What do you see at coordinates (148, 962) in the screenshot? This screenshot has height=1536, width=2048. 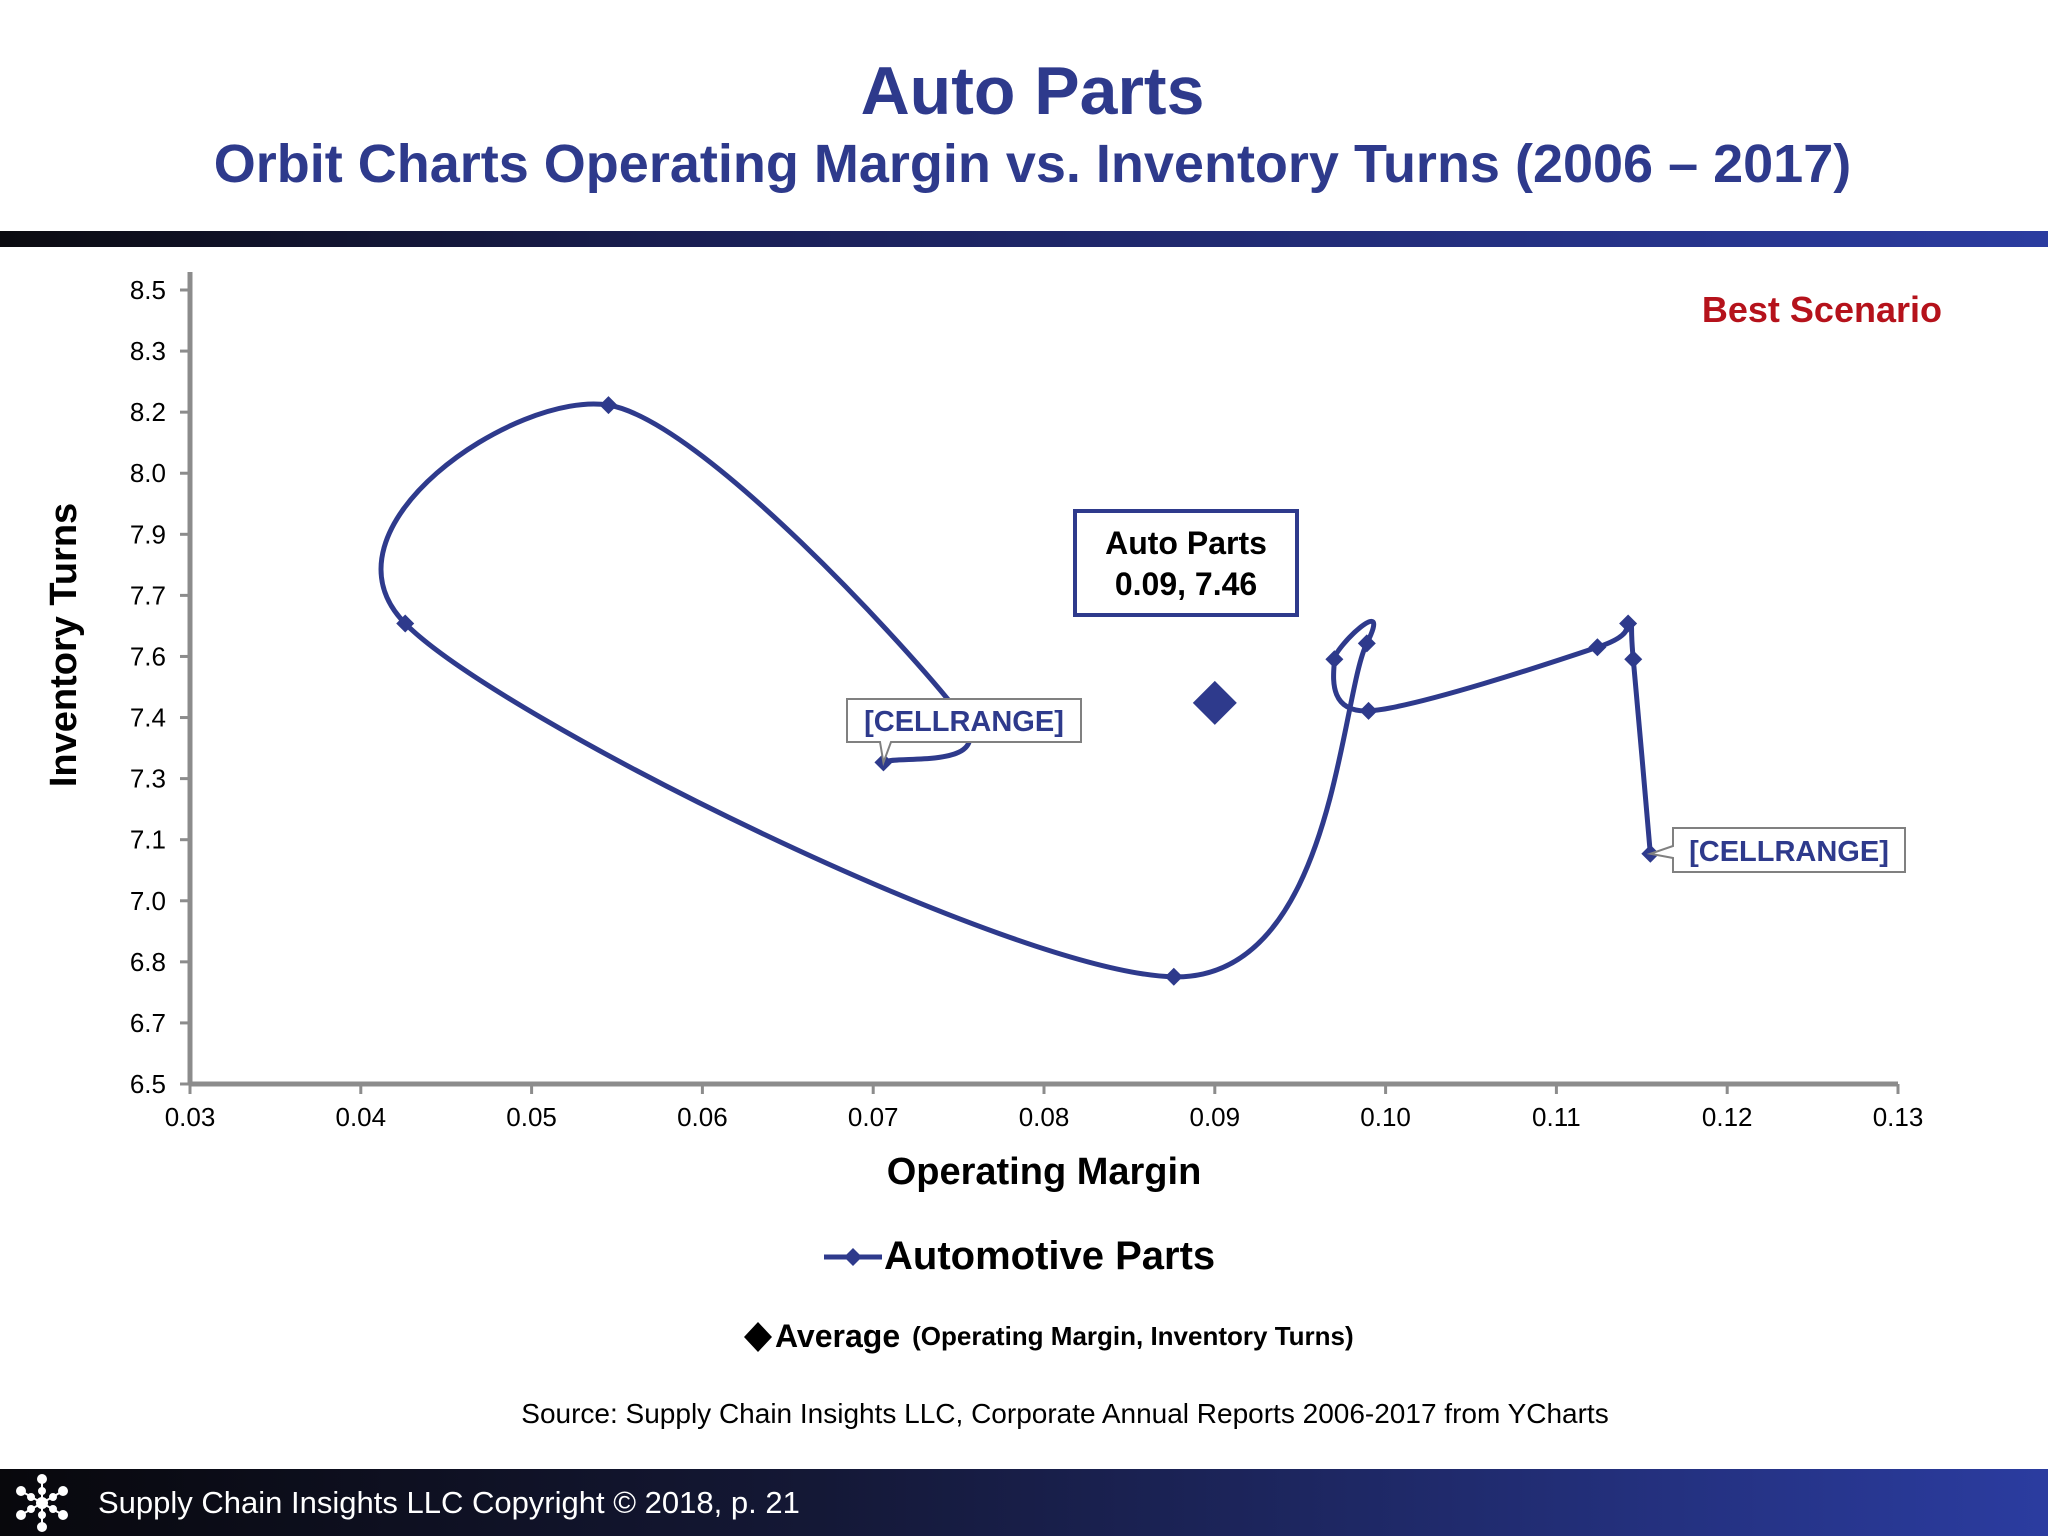 I see `y-tick-label: 6.8` at bounding box center [148, 962].